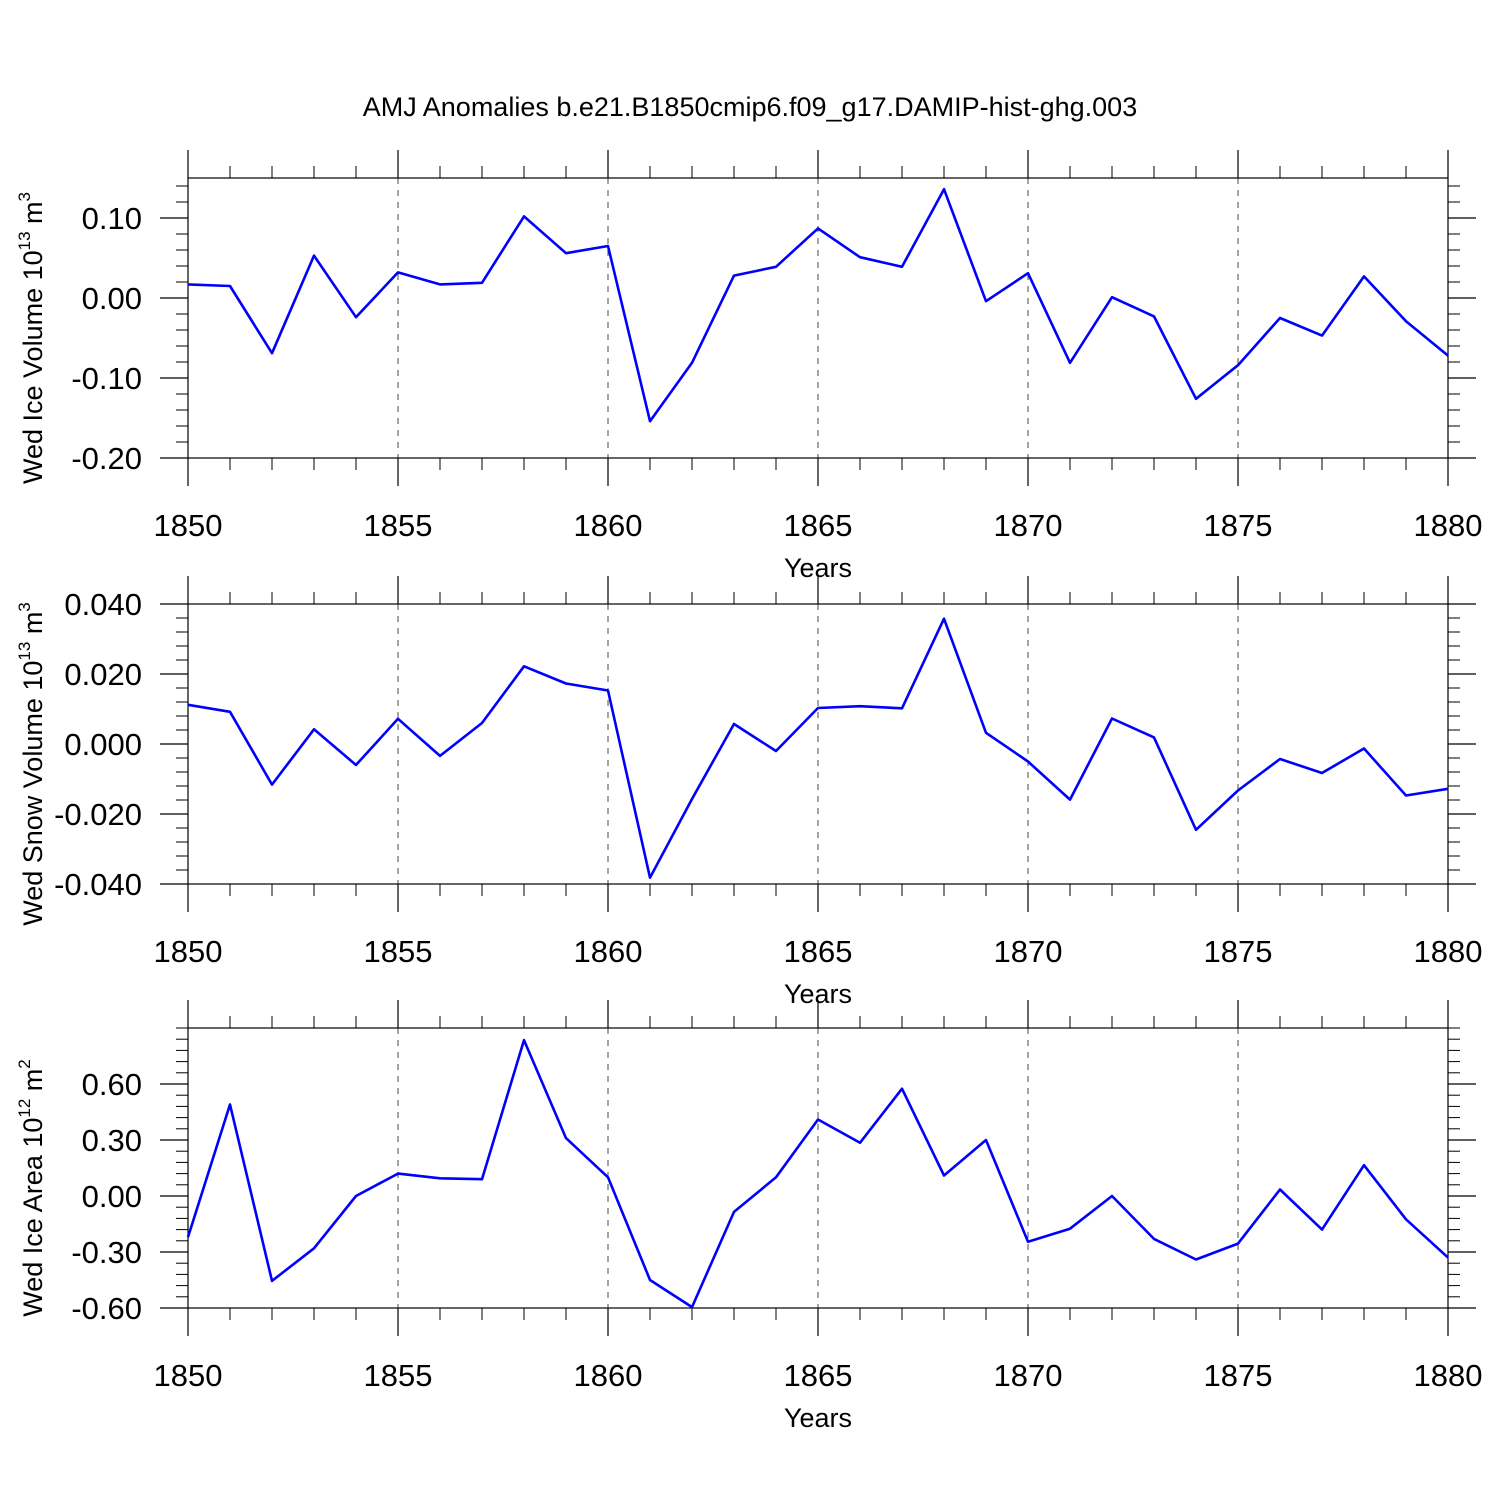 The width and height of the screenshot is (1500, 1500). What do you see at coordinates (98, 884) in the screenshot?
I see `y-tick-label: -0.040` at bounding box center [98, 884].